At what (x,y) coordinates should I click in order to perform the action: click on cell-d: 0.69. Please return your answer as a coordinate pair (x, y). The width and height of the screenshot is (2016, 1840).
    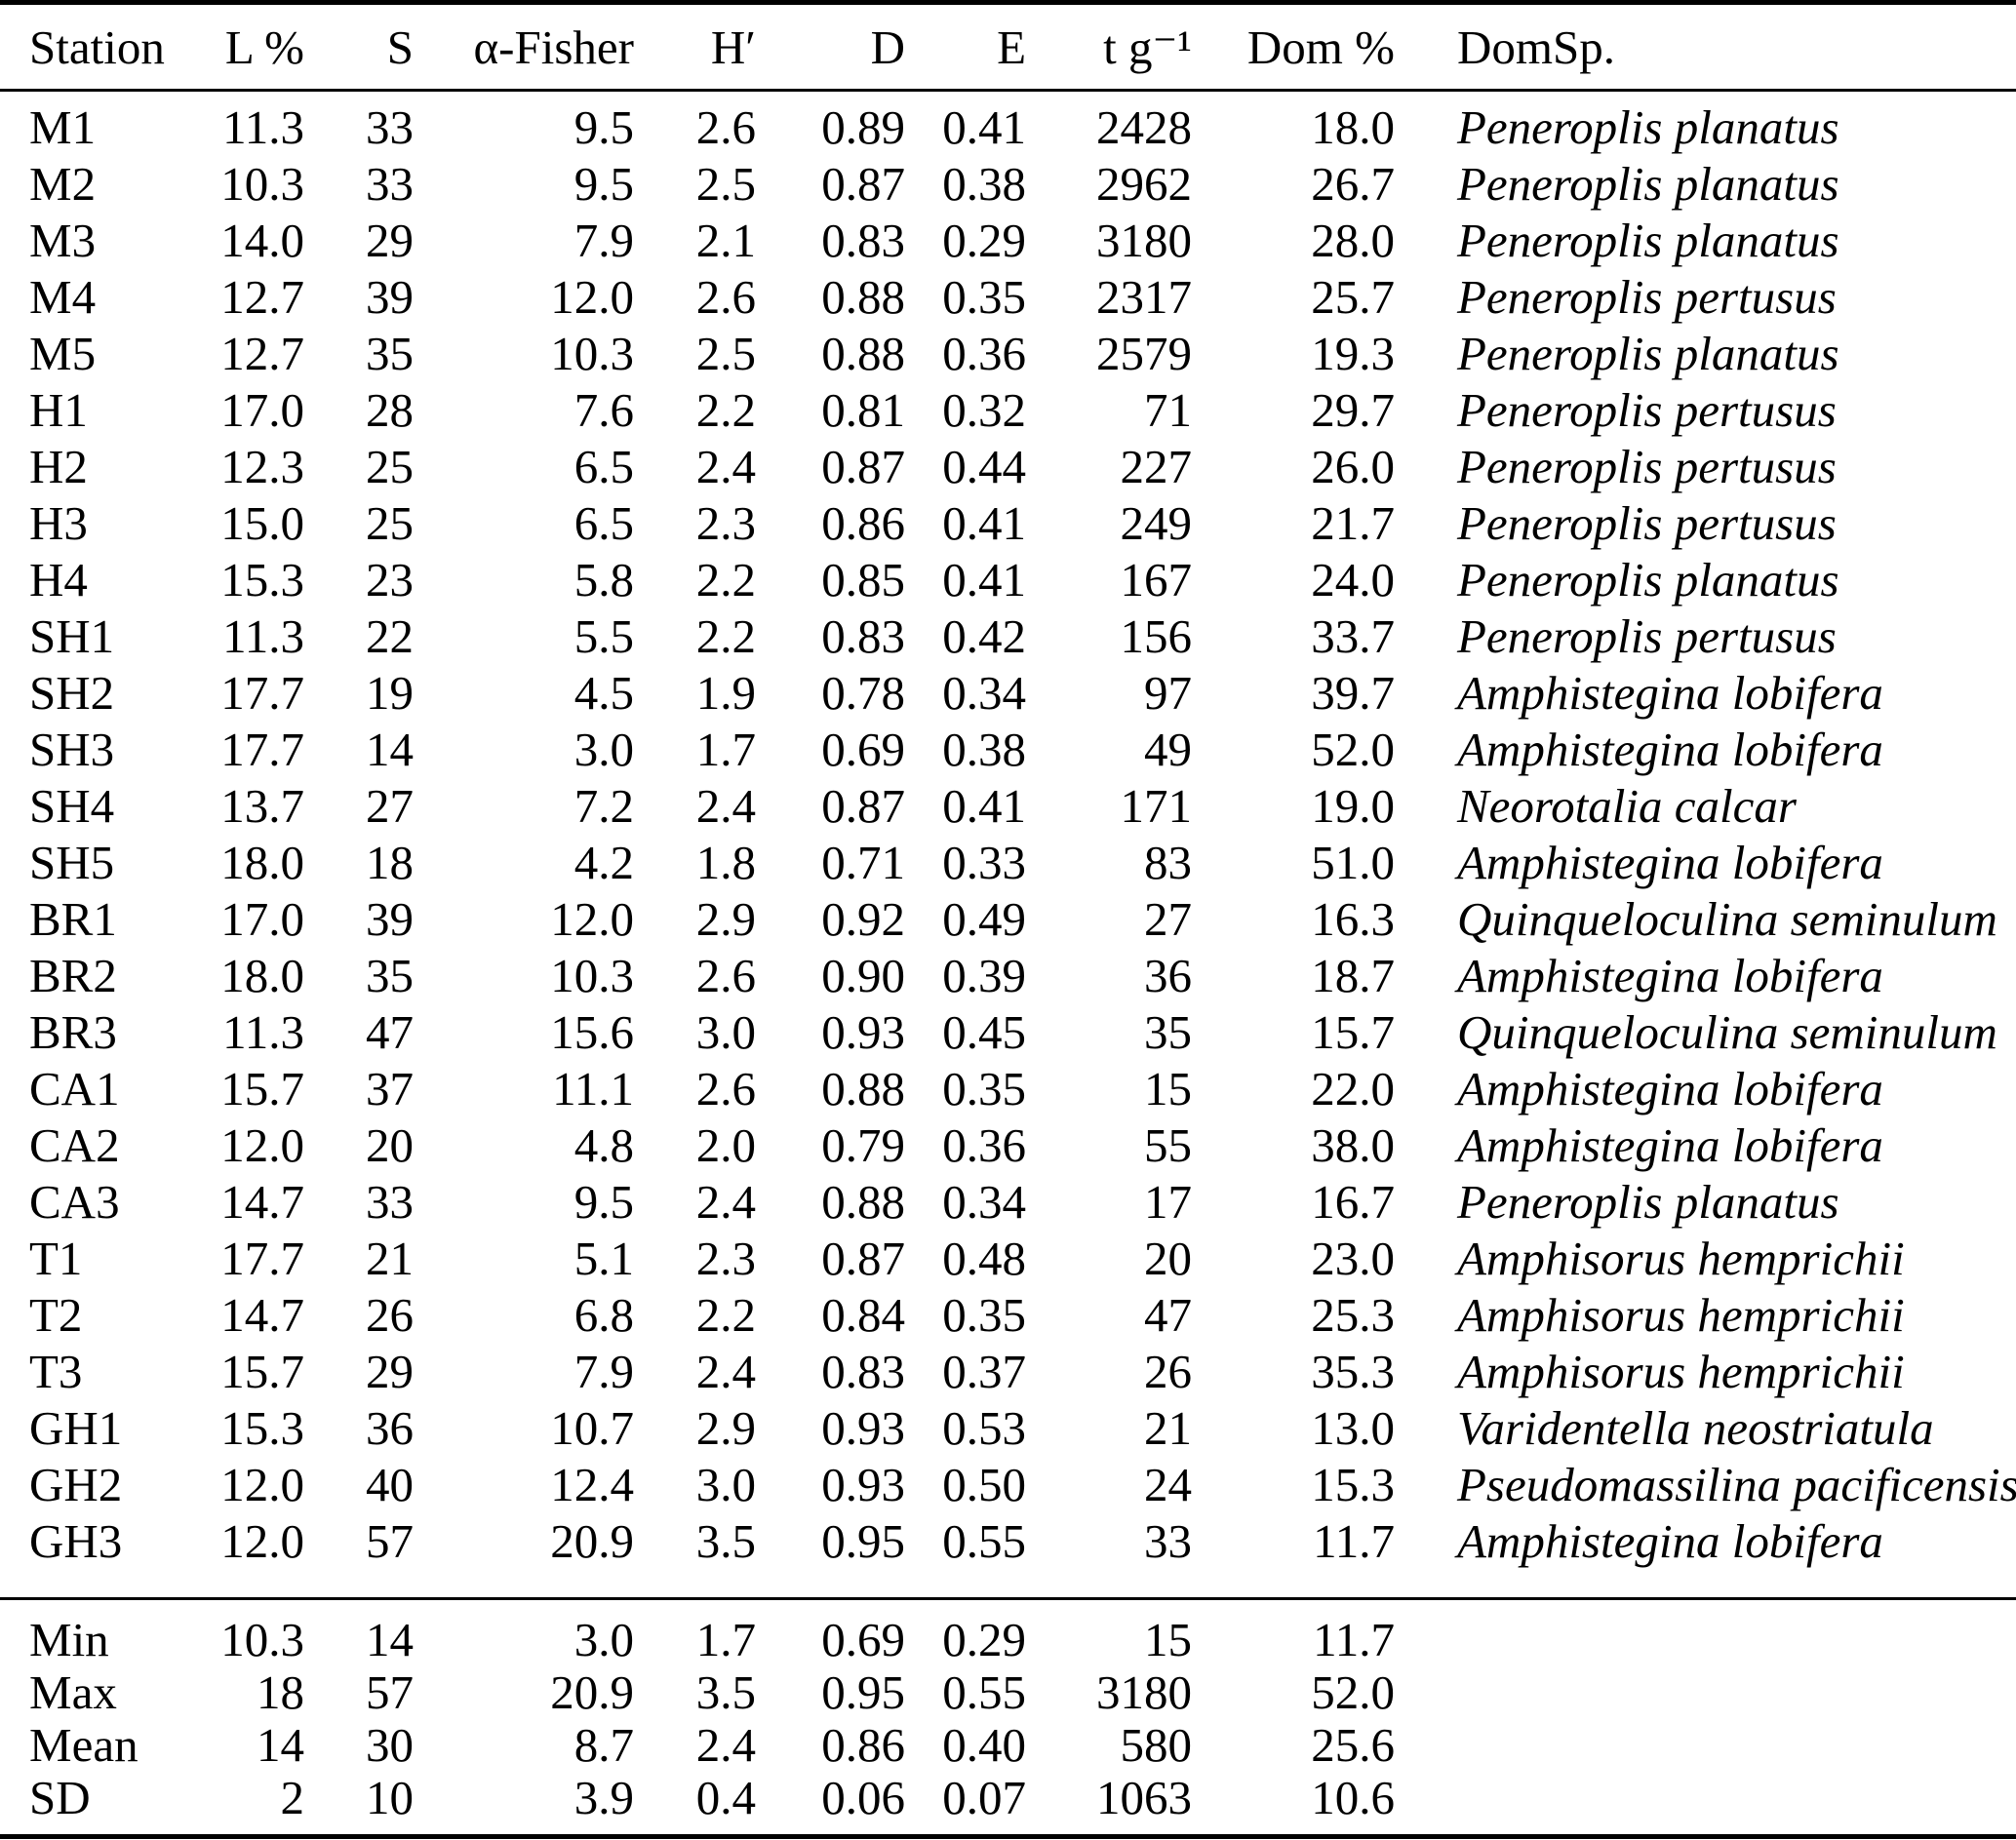
    Looking at the image, I should click on (830, 1631).